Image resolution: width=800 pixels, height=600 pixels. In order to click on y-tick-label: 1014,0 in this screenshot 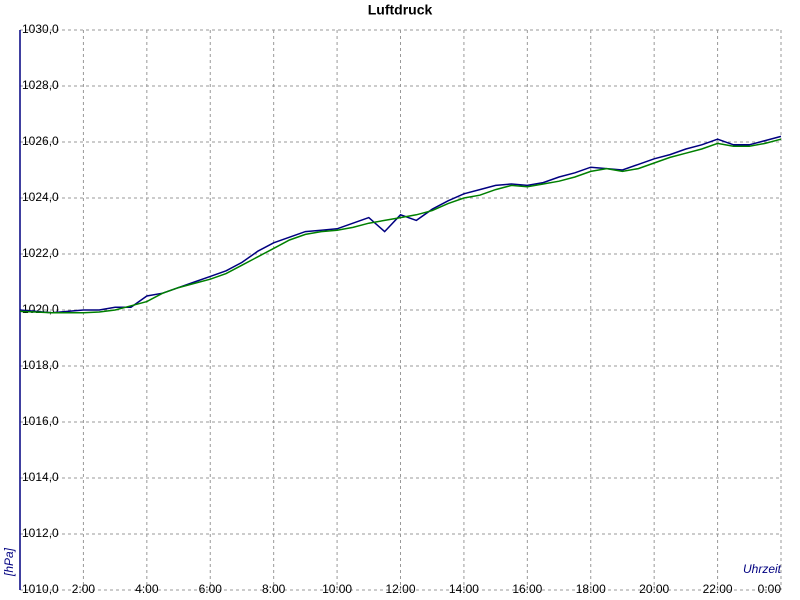, I will do `click(40, 477)`.